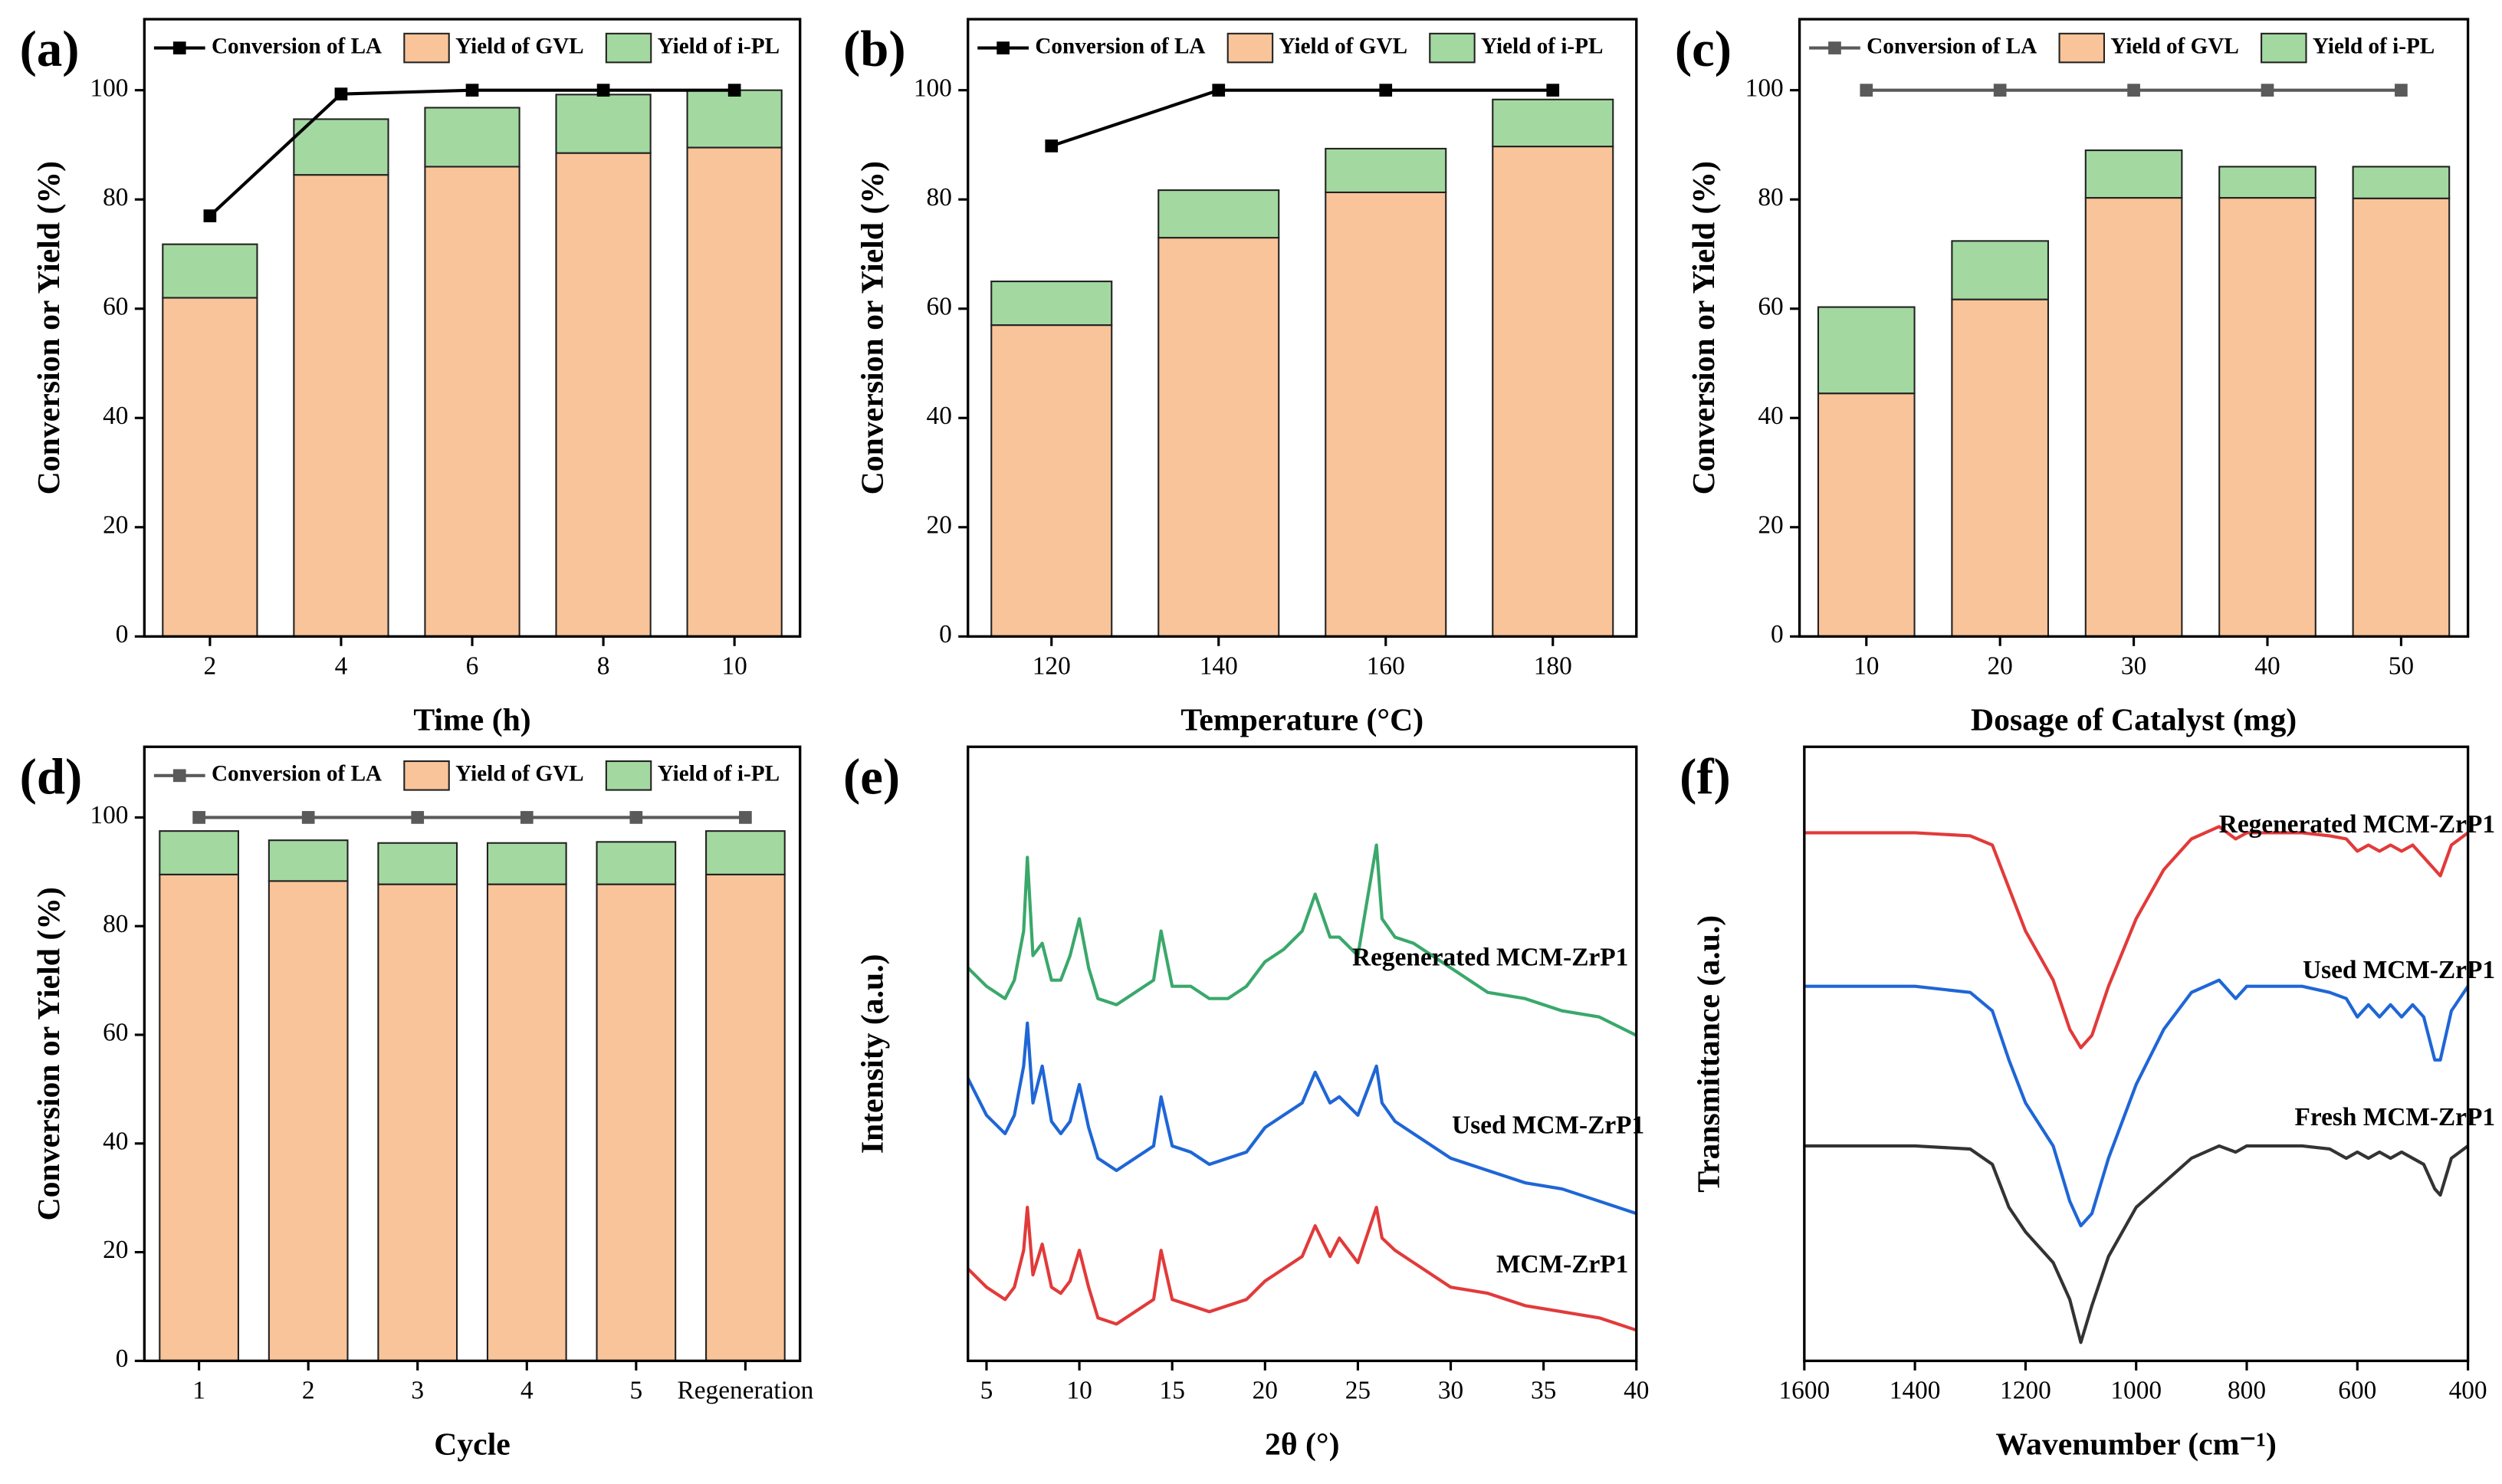 This screenshot has width=2502, height=1484. I want to click on panel-label: (b), so click(875, 49).